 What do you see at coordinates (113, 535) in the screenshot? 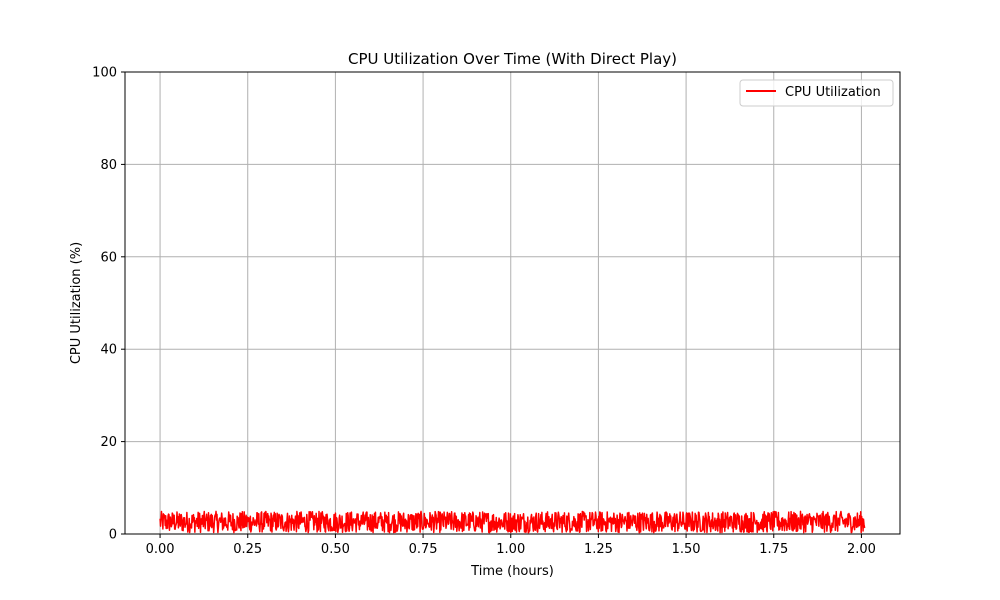
I see `y-tick-label: 0` at bounding box center [113, 535].